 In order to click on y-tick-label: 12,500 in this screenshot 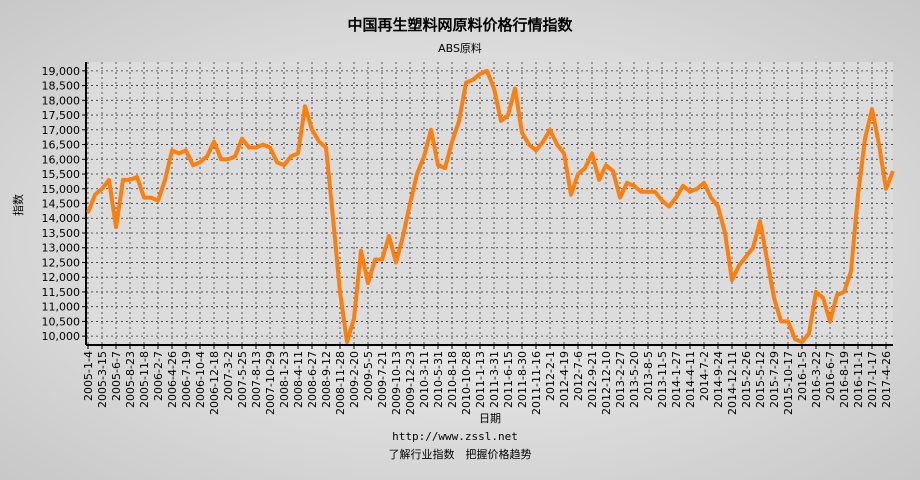, I will do `click(61, 262)`.